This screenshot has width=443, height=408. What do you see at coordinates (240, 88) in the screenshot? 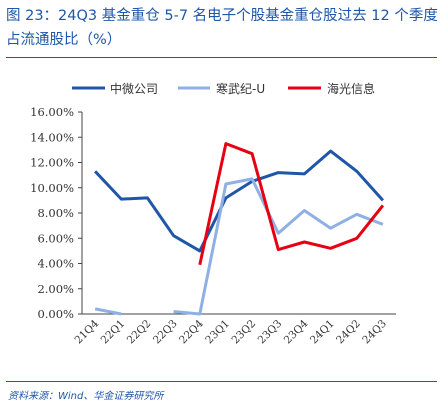
I see `legend-label-1: 寒武纪-U` at bounding box center [240, 88].